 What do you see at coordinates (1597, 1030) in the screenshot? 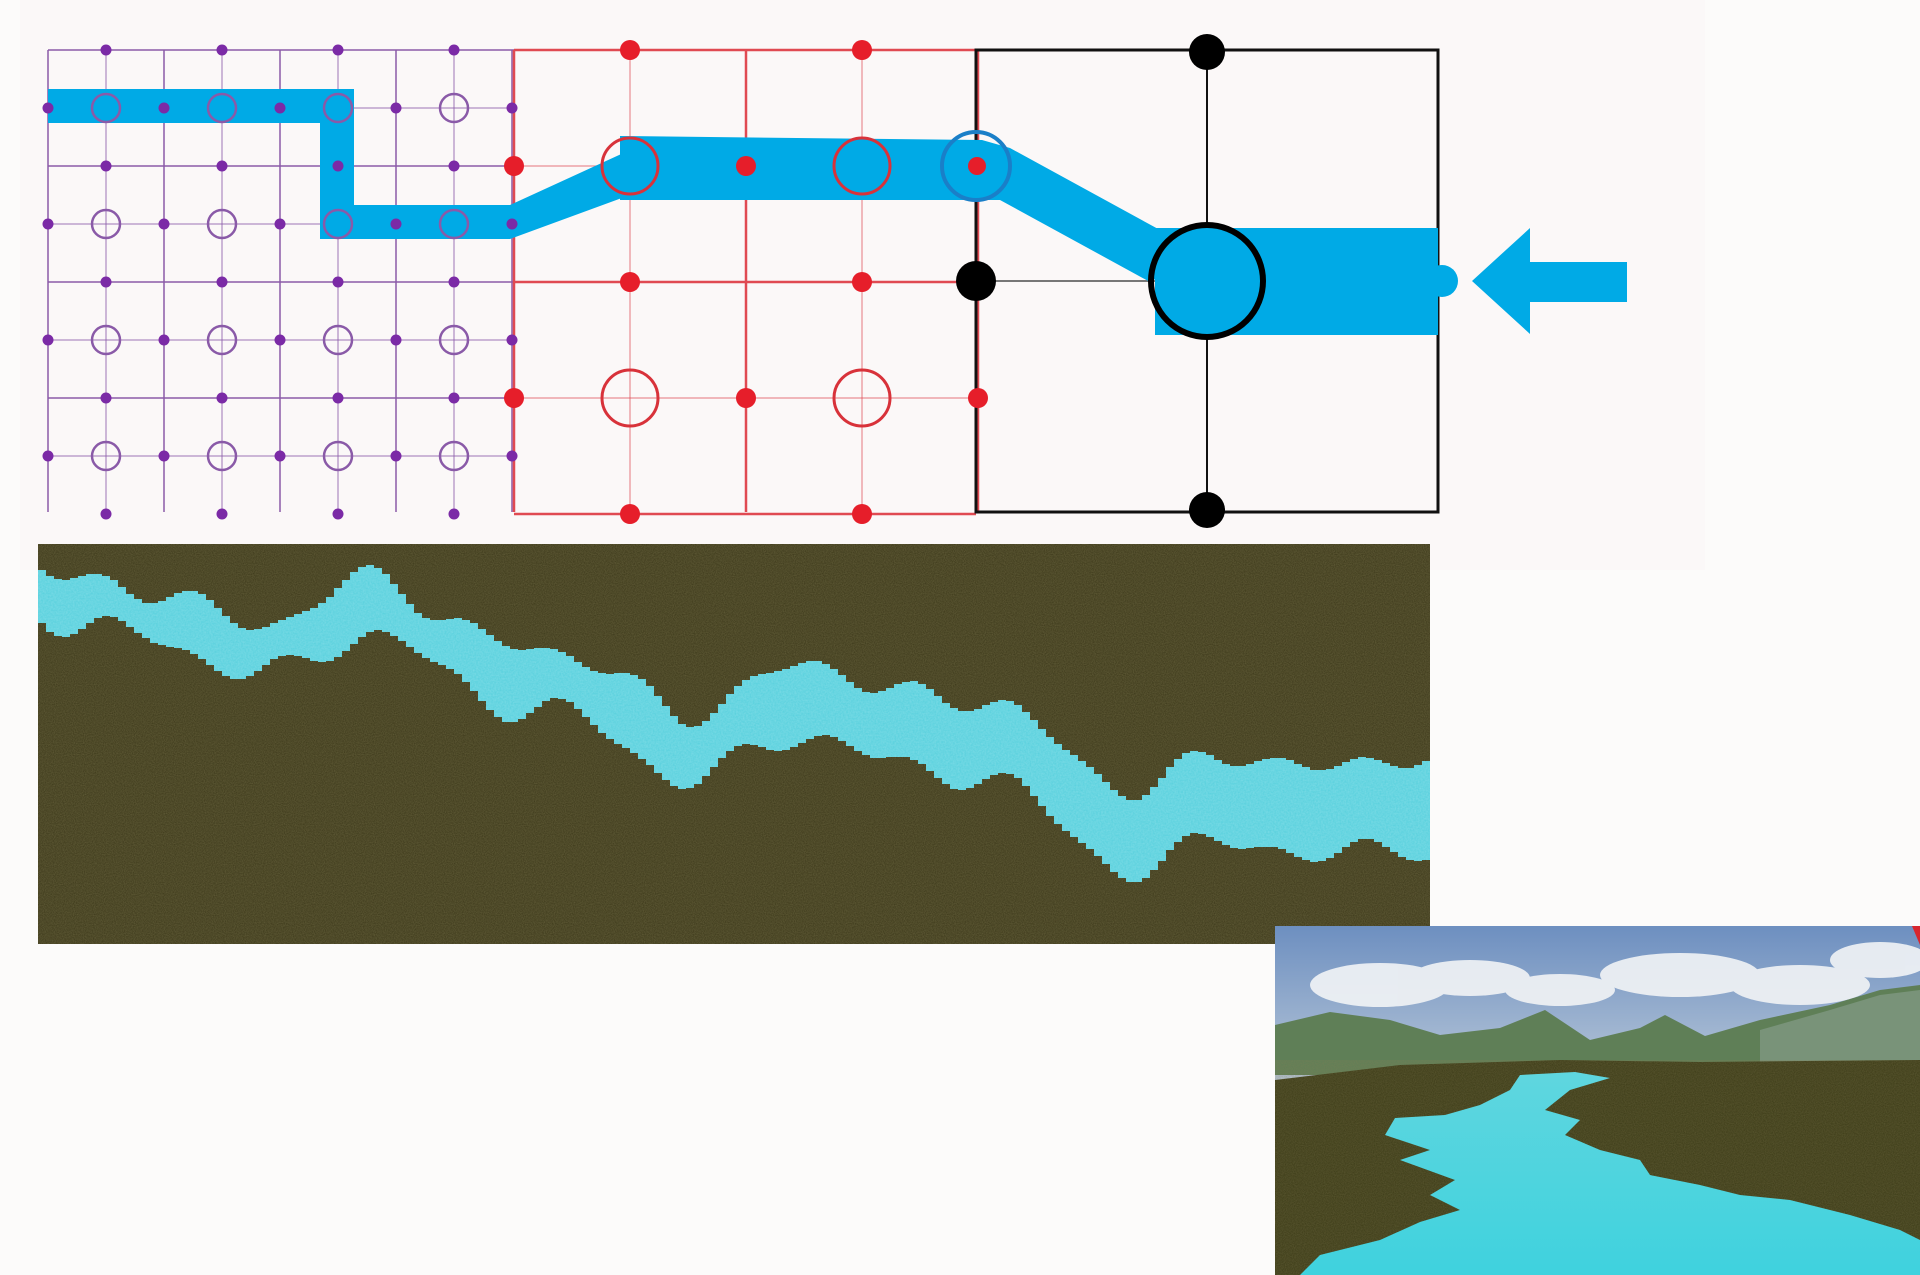
I see `mountains` at bounding box center [1597, 1030].